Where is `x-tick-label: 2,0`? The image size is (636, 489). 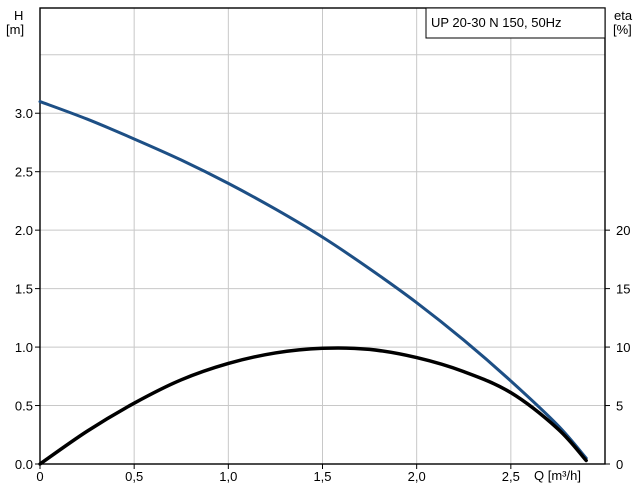 x-tick-label: 2,0 is located at coordinates (417, 476).